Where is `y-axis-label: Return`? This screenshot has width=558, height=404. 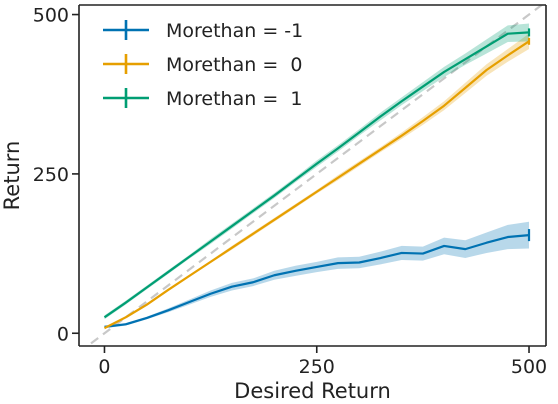
y-axis-label: Return is located at coordinates (12, 176).